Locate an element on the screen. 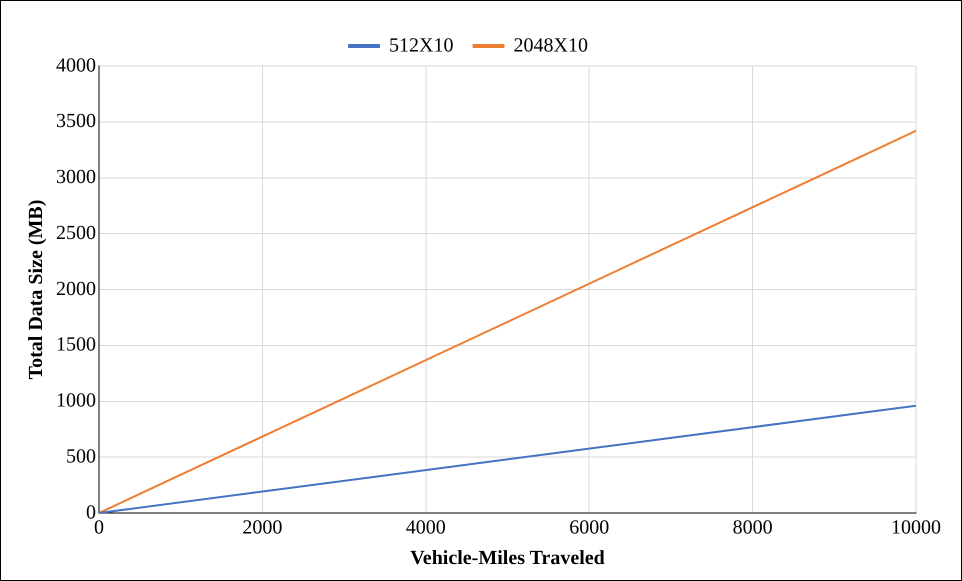 The height and width of the screenshot is (581, 962). x-axis-title: Vehicle-Miles Traveled is located at coordinates (507, 558).